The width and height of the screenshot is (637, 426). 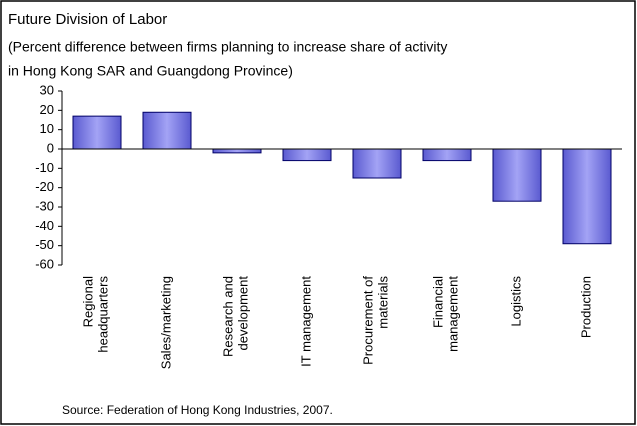 What do you see at coordinates (47, 128) in the screenshot?
I see `y-tick-label: 10` at bounding box center [47, 128].